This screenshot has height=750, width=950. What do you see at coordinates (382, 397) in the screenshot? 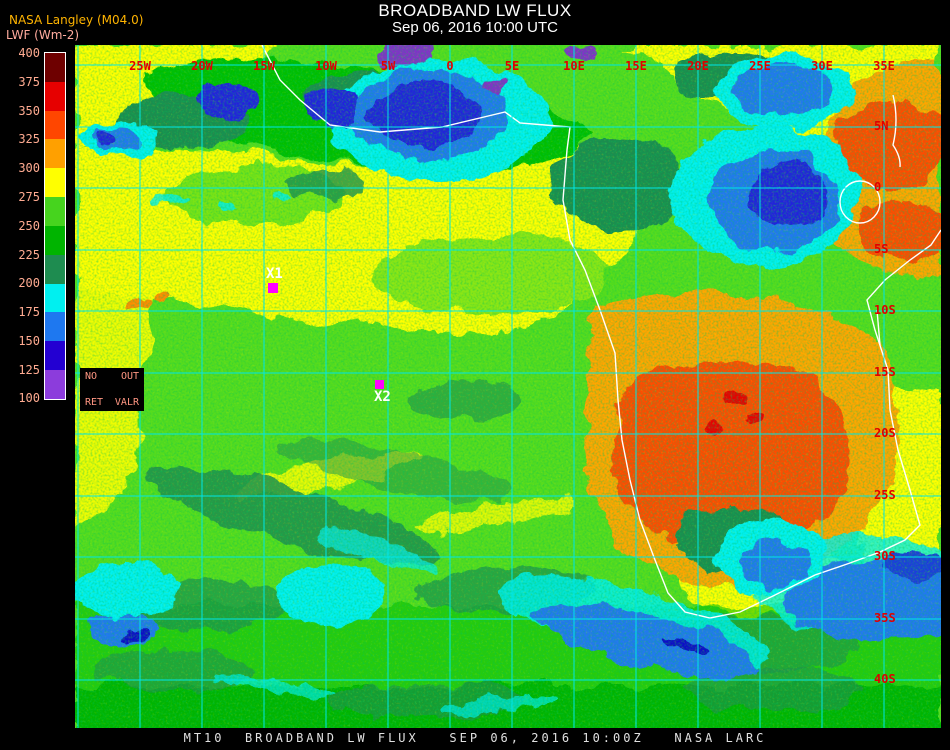
I see `site-marker-label: X2` at bounding box center [382, 397].